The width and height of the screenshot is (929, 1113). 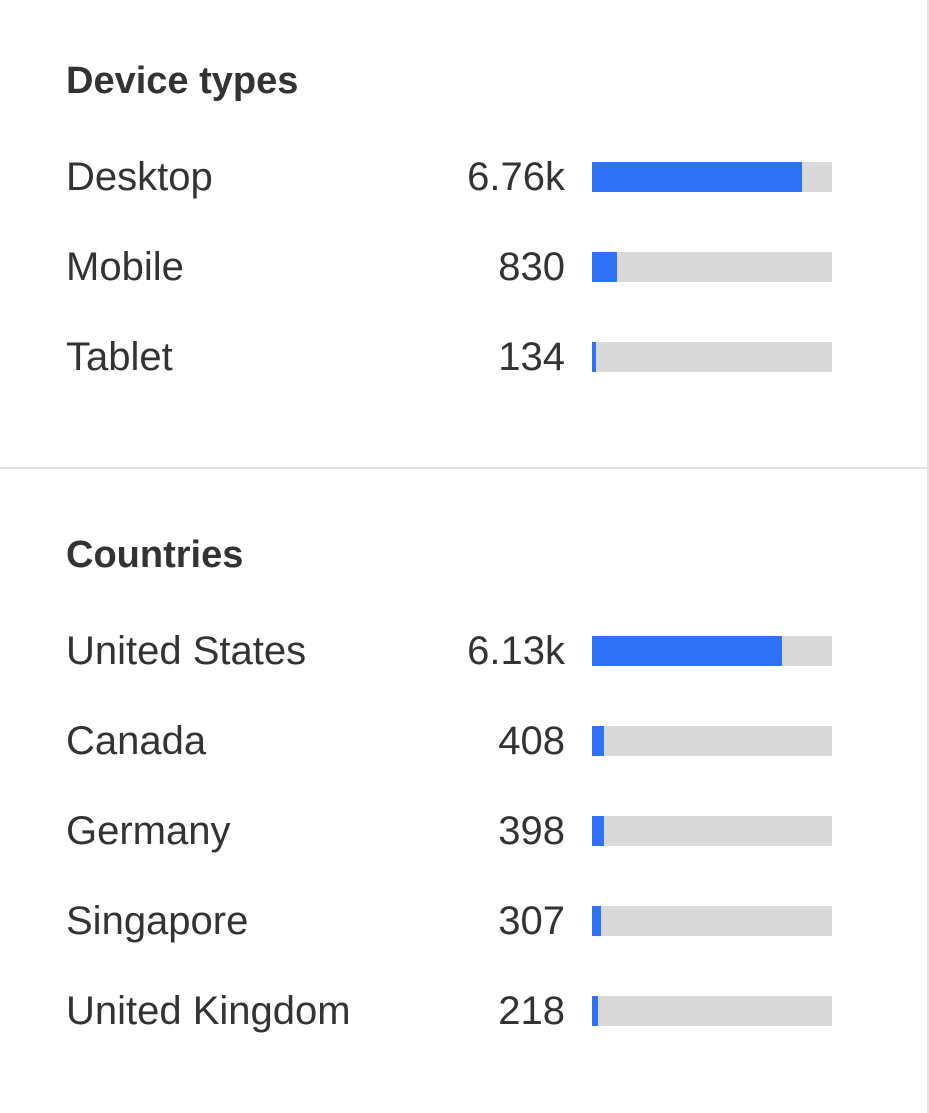 What do you see at coordinates (463, 468) in the screenshot?
I see `section-divider` at bounding box center [463, 468].